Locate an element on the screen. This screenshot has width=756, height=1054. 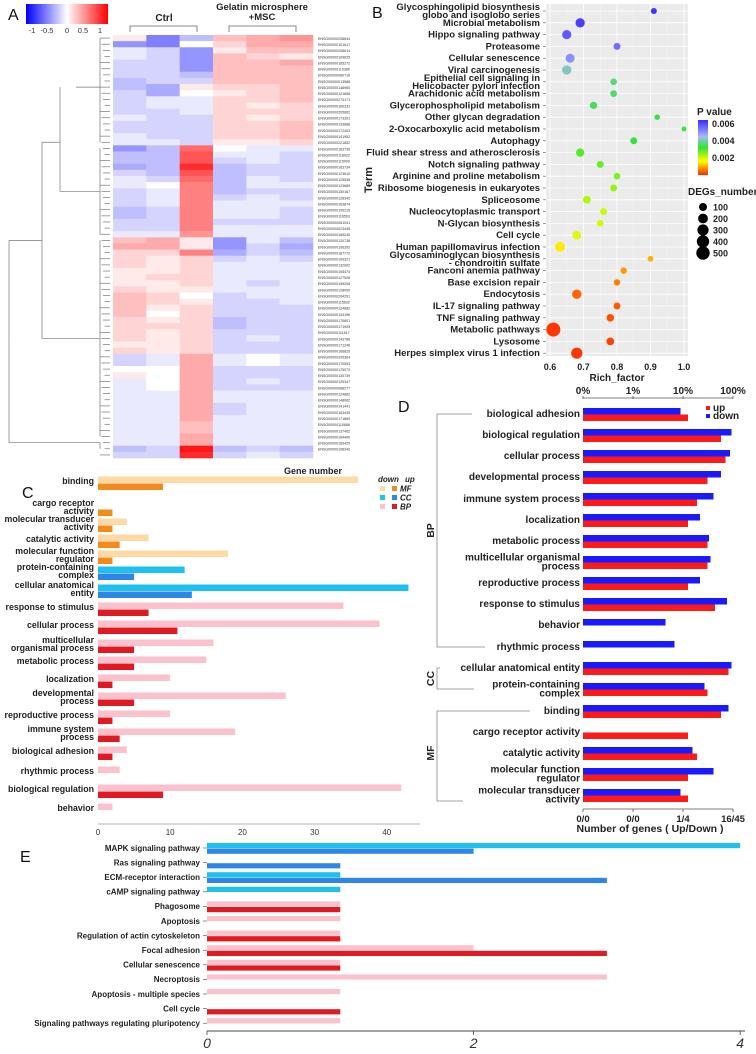
dotplot-term-label: Human papillomavirus infection is located at coordinates (468, 247).